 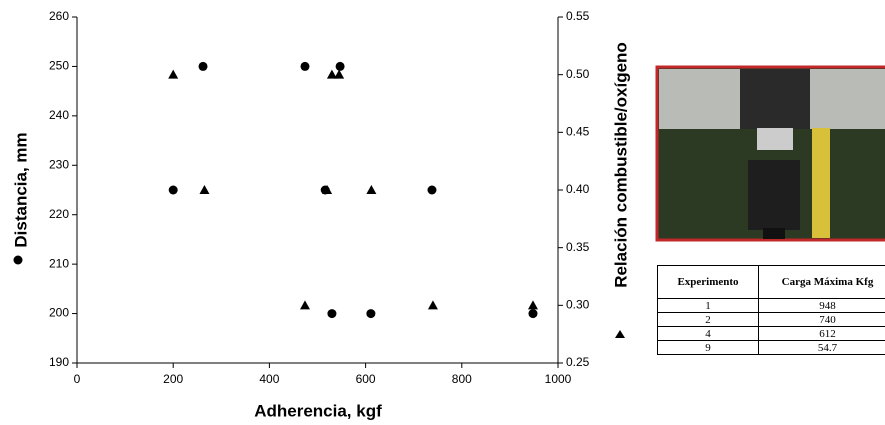 I want to click on y-tick-label: 250, so click(x=59, y=66).